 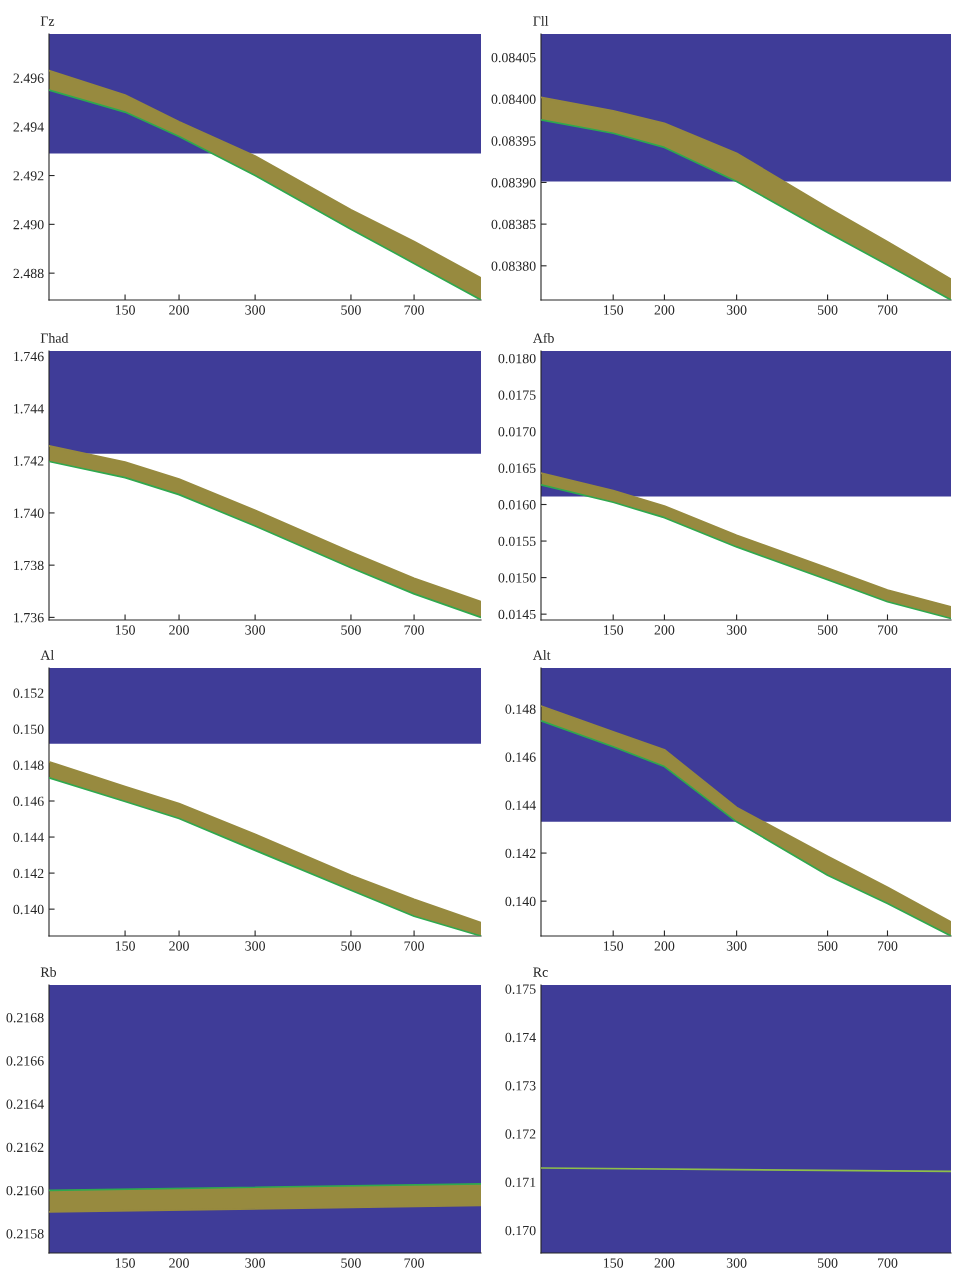 What do you see at coordinates (47, 21) in the screenshot?
I see `chart-title: Γz` at bounding box center [47, 21].